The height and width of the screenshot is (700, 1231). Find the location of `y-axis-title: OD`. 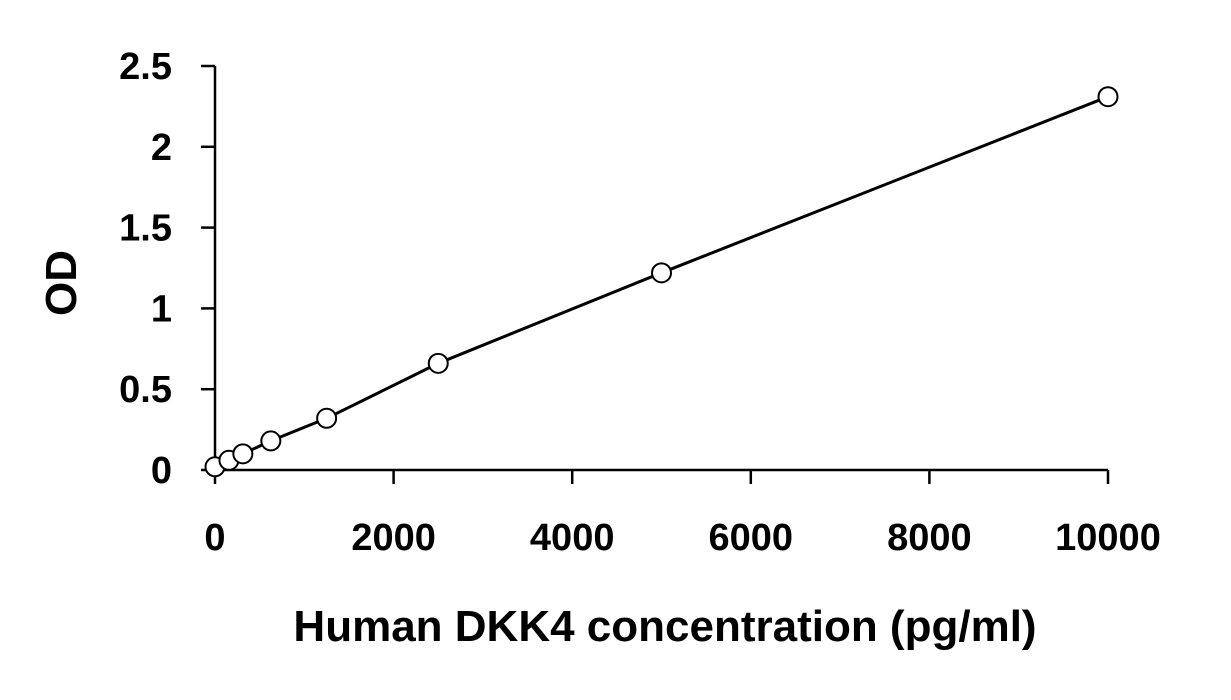

y-axis-title: OD is located at coordinates (61, 283).